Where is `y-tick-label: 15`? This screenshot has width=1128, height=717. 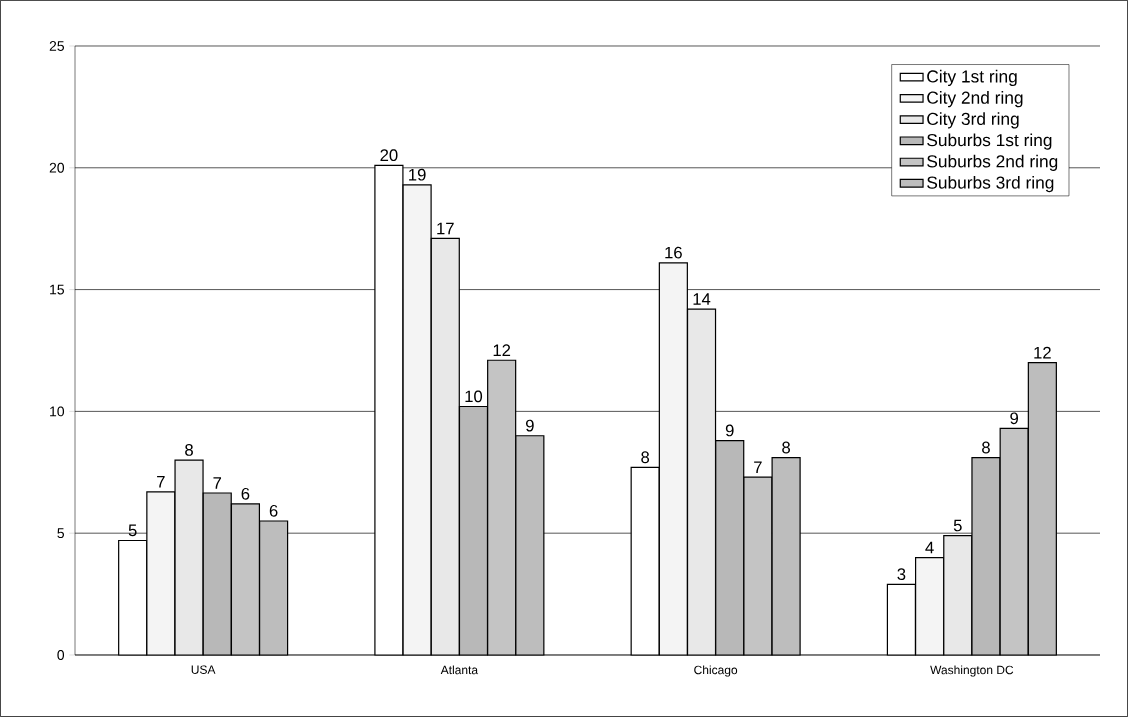 y-tick-label: 15 is located at coordinates (57, 289).